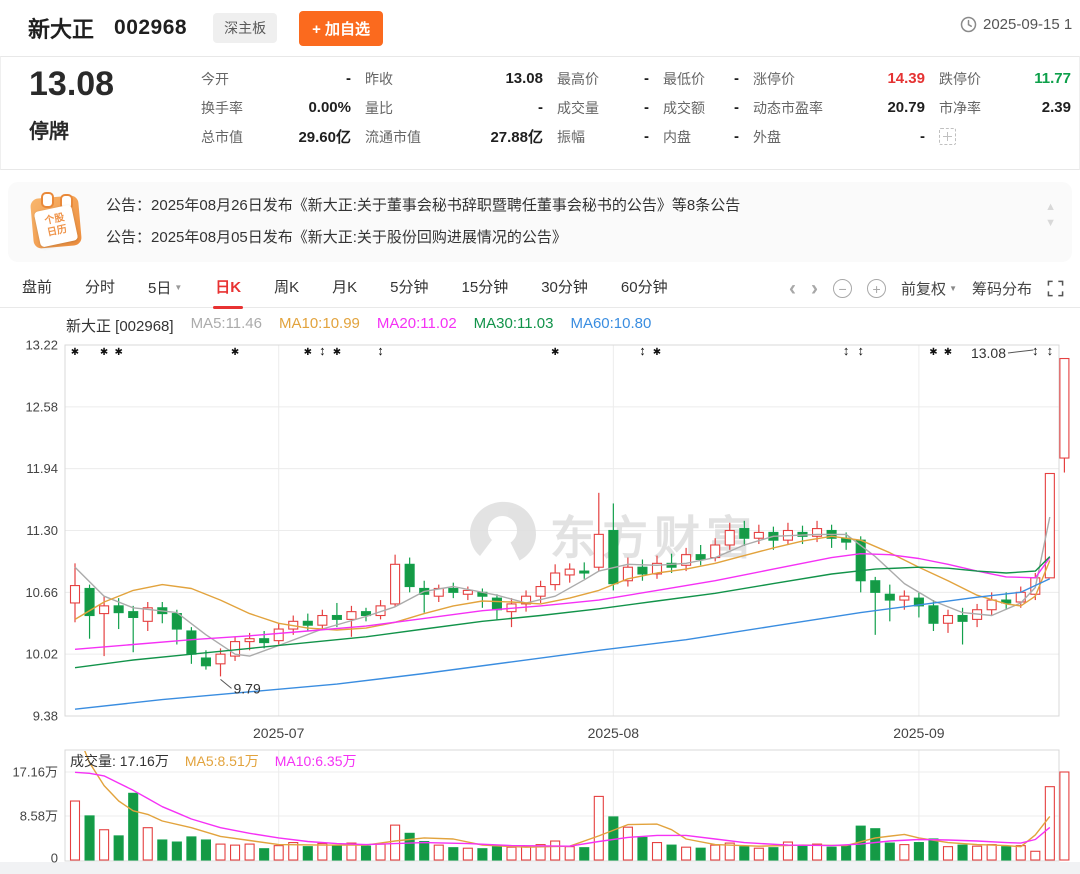 The image size is (1080, 874). What do you see at coordinates (329, 107) in the screenshot?
I see `quote-field-value: 0.00%` at bounding box center [329, 107].